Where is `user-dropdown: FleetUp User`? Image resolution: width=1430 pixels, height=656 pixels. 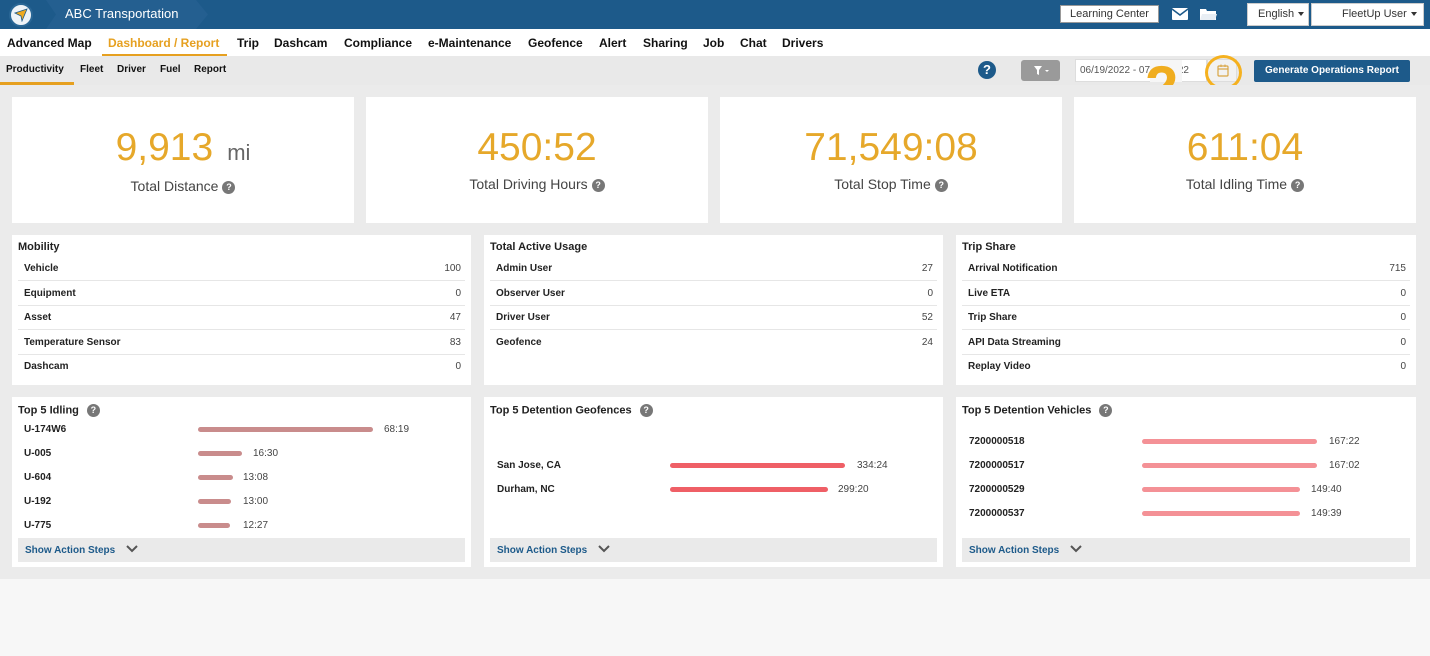
user-dropdown: FleetUp User is located at coordinates (1367, 14).